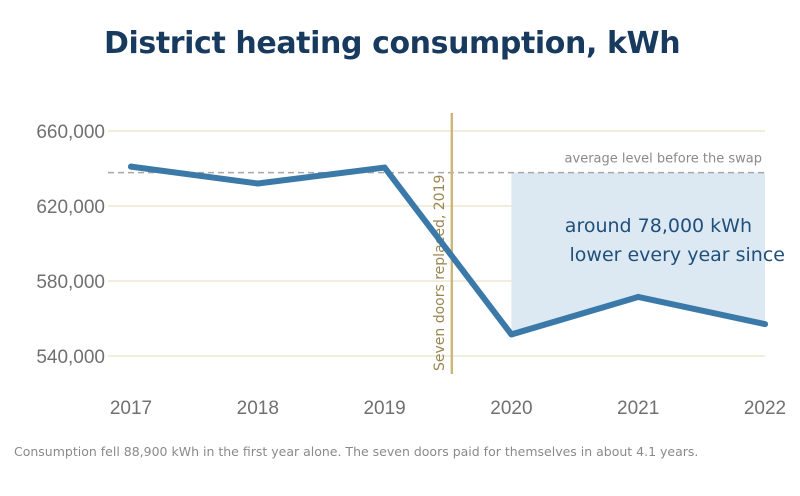 The width and height of the screenshot is (800, 496). What do you see at coordinates (511, 408) in the screenshot?
I see `x-tick-label: 2020` at bounding box center [511, 408].